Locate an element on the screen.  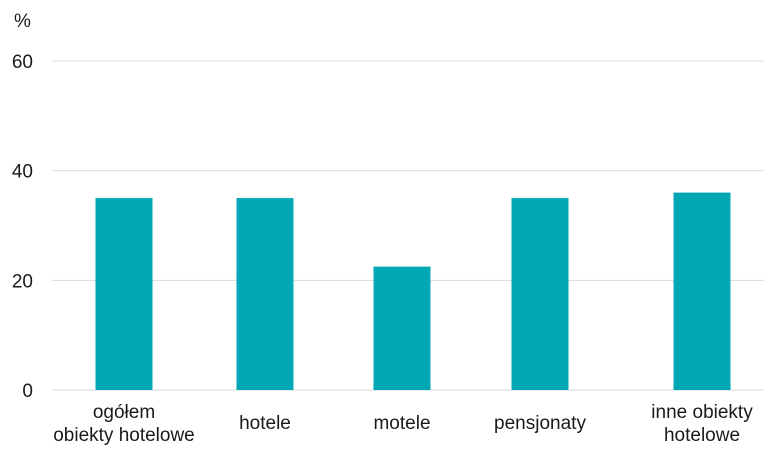
y-tick-label: 20 is located at coordinates (22, 281).